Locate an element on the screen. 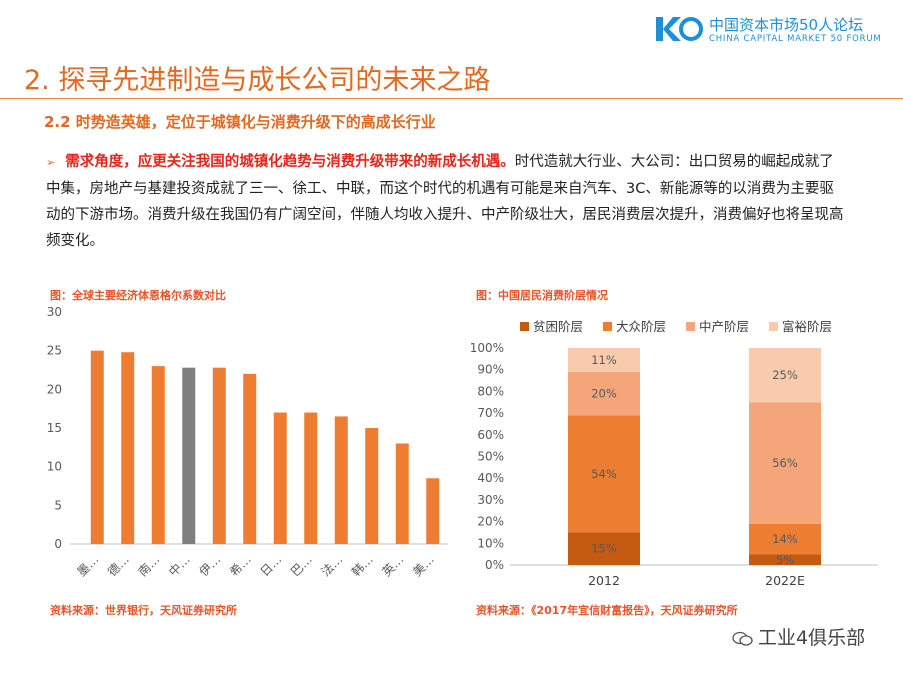 This screenshot has height=673, width=903. data-label: 25% is located at coordinates (785, 375).